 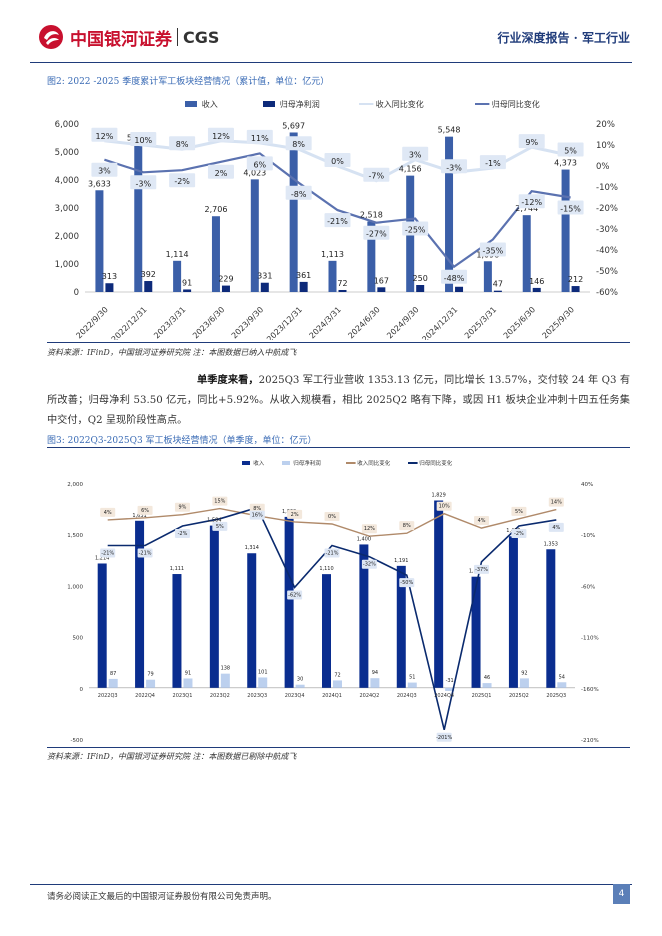 I want to click on revenue-data-label: 1,314, so click(x=252, y=548).